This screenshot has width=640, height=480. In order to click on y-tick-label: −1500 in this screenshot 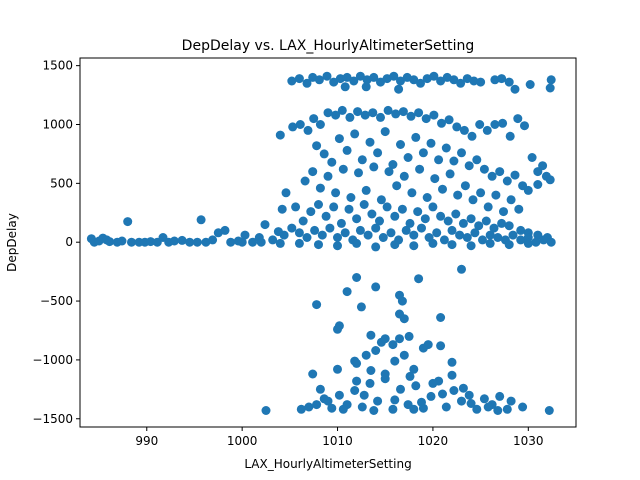, I will do `click(52, 419)`.